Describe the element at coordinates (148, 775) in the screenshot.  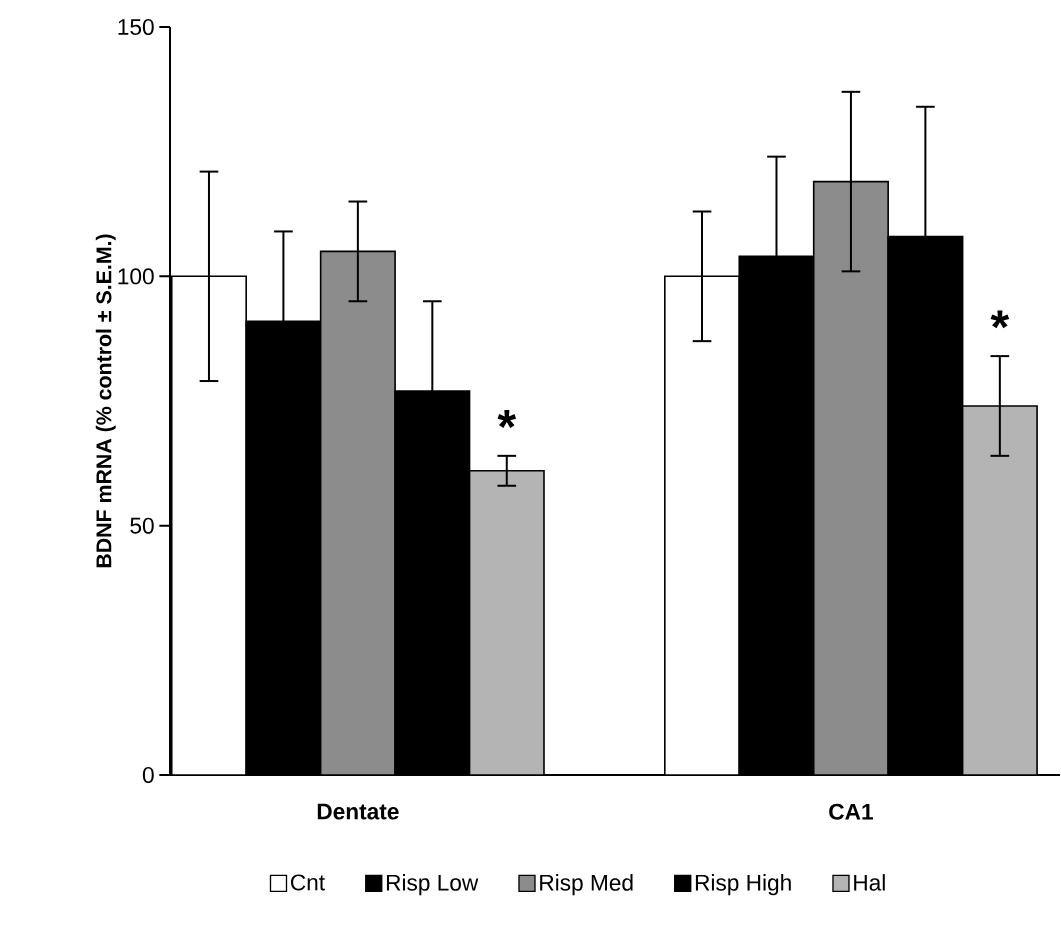
I see `y-tick-label: 0` at that location.